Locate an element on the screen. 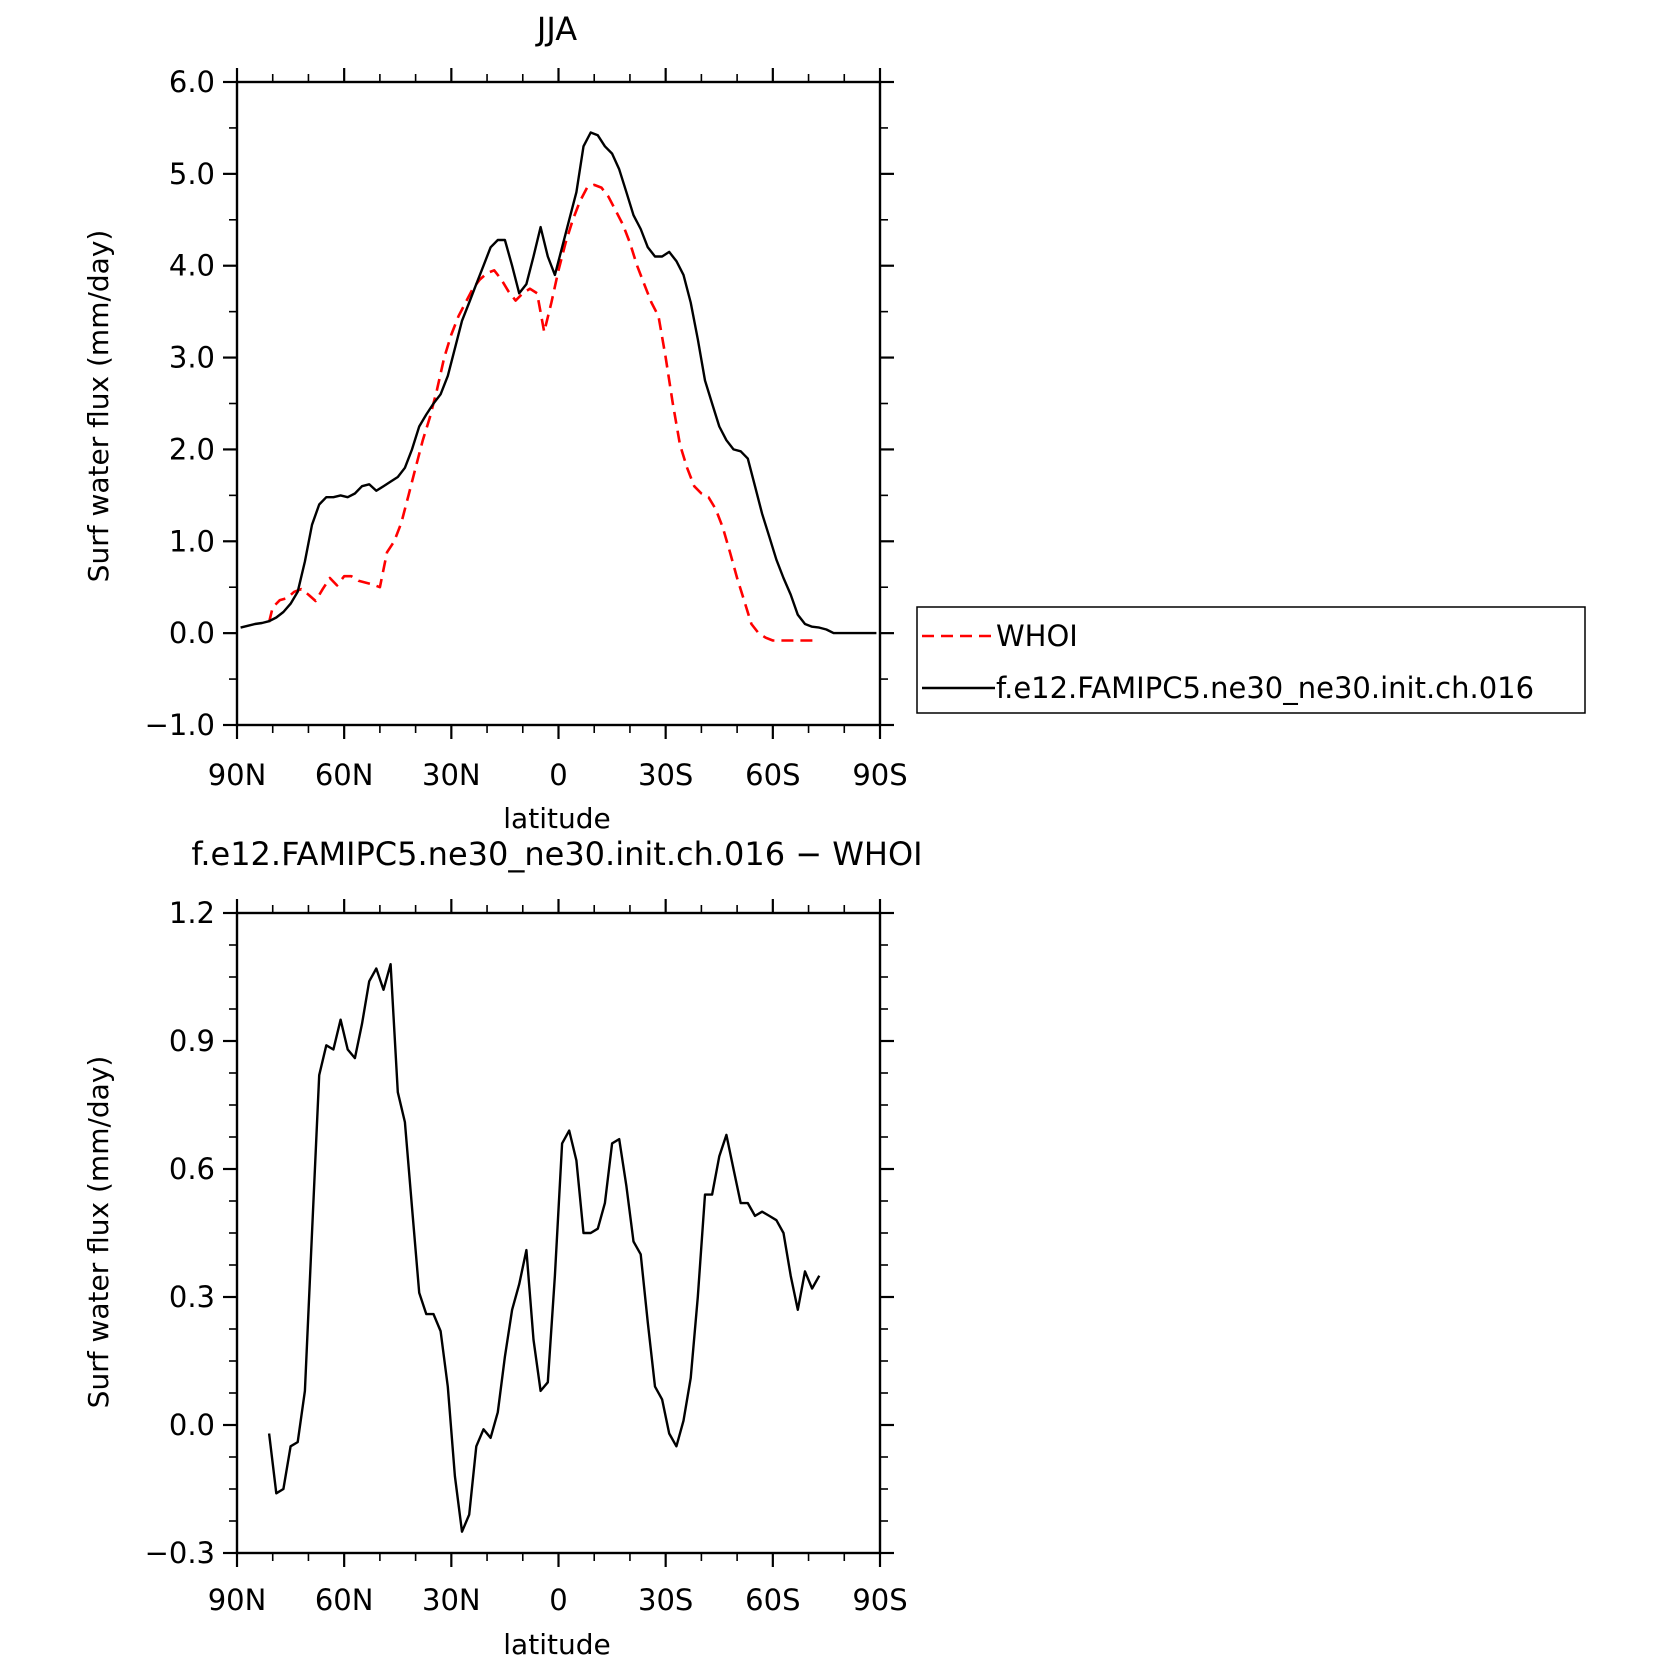 The image size is (1663, 1663). series-line-difference is located at coordinates (544, 1248).